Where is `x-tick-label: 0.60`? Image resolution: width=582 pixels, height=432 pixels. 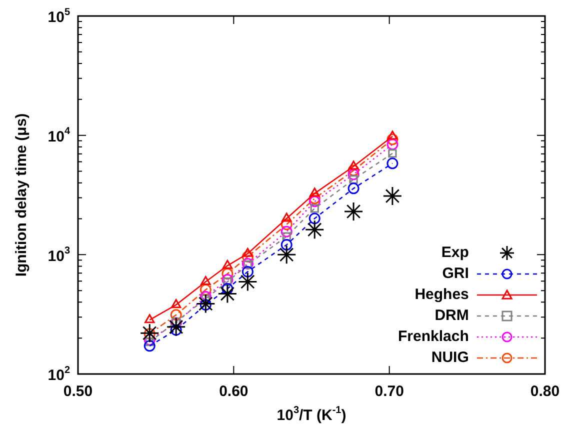
x-tick-label: 0.60 is located at coordinates (233, 391).